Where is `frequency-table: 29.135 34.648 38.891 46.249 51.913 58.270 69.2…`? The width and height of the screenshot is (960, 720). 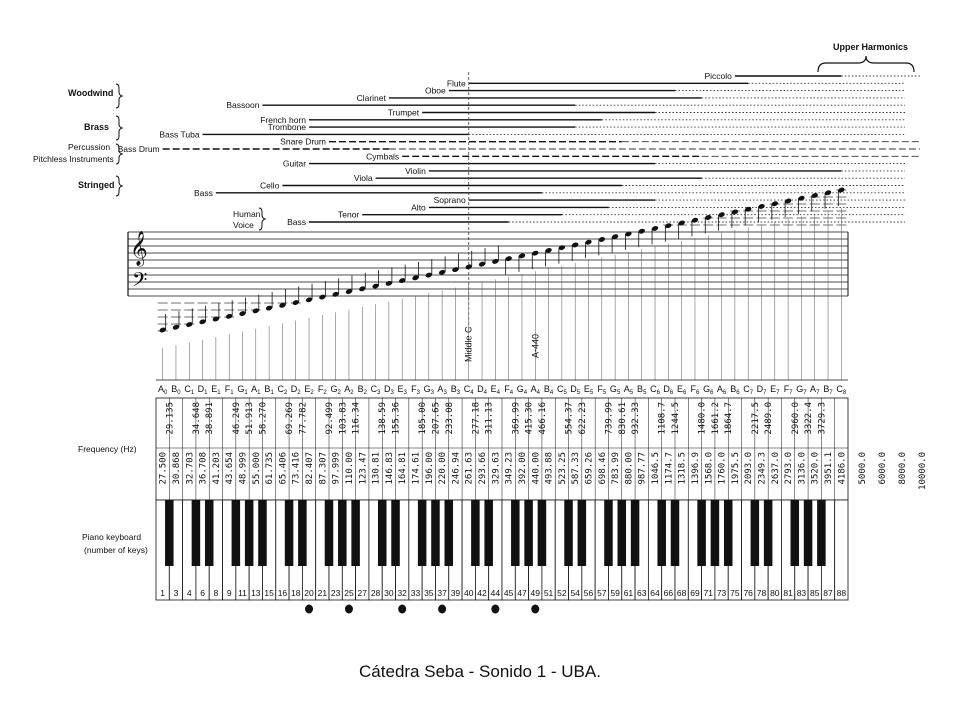
frequency-table: 29.135 34.648 38.891 46.249 51.913 58.270 69.2… is located at coordinates (541, 449).